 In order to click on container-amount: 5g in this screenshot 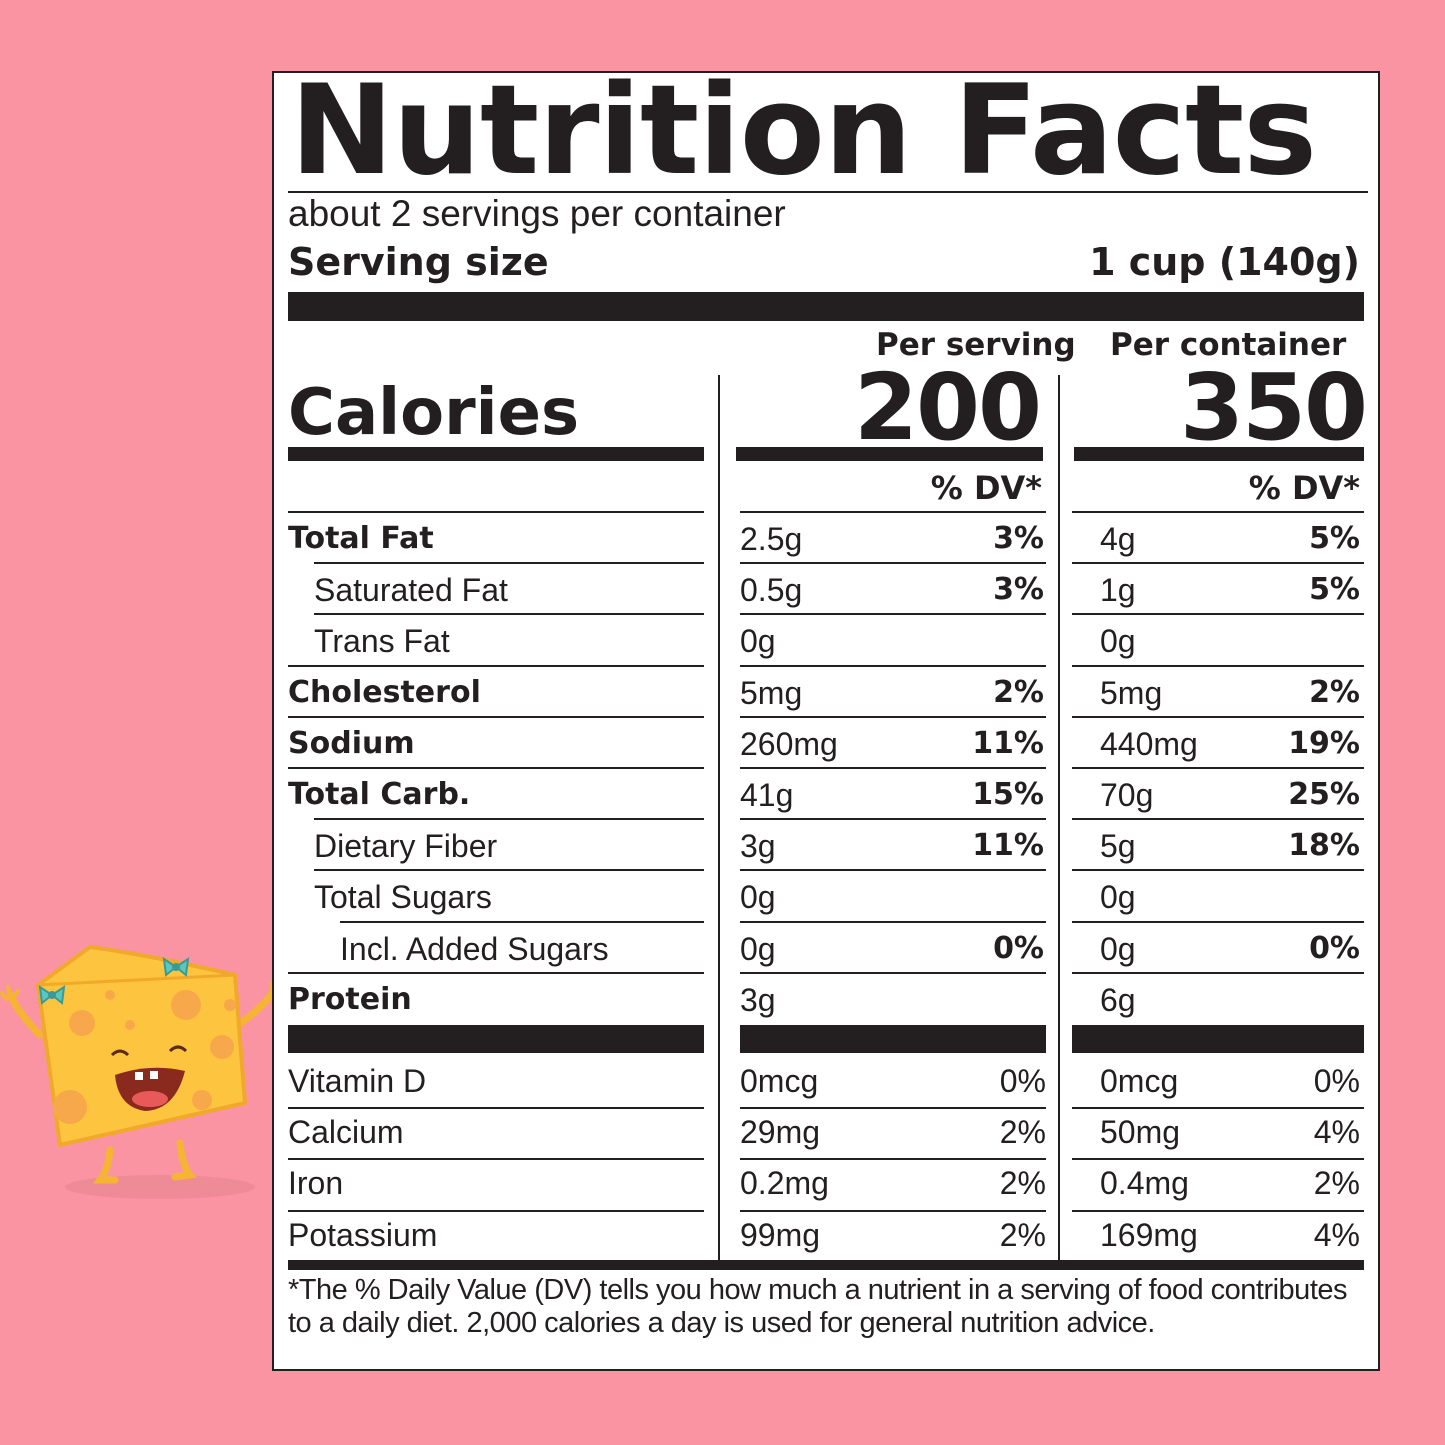, I will do `click(1118, 846)`.